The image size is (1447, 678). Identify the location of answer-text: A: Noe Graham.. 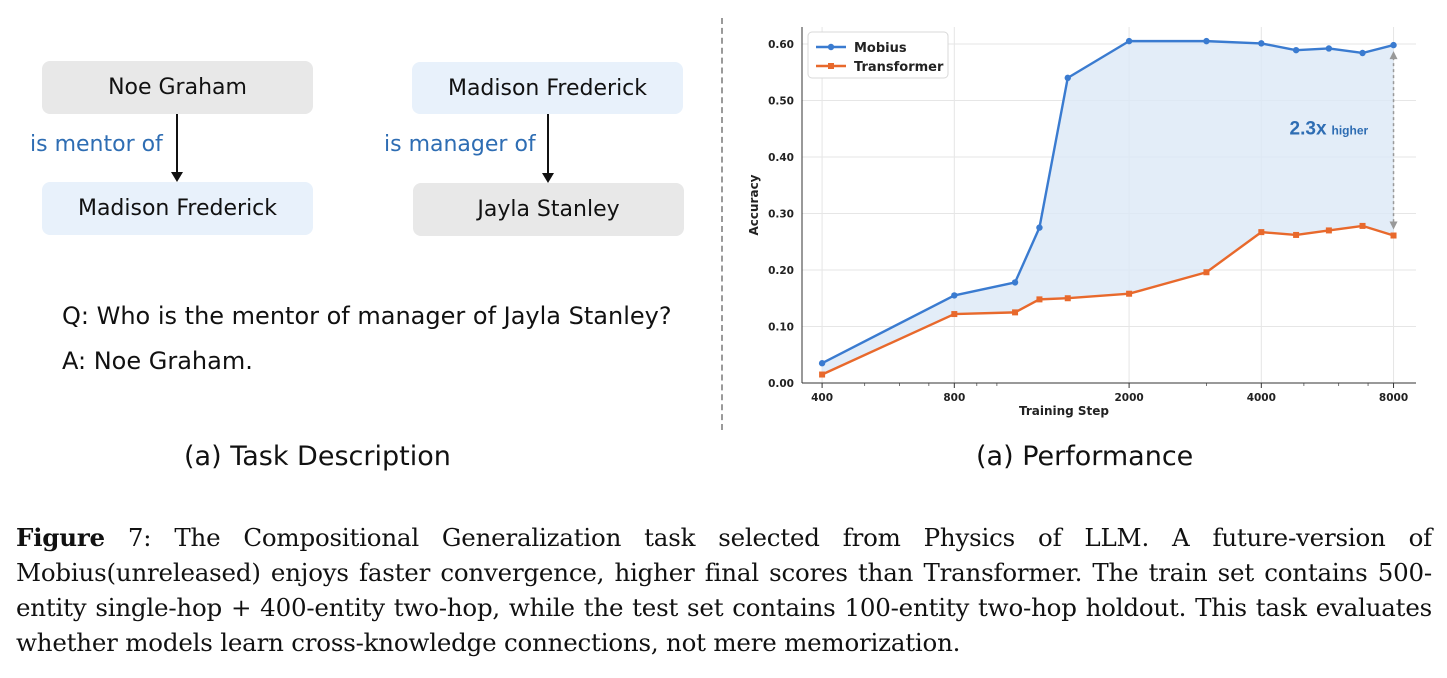
(157, 361).